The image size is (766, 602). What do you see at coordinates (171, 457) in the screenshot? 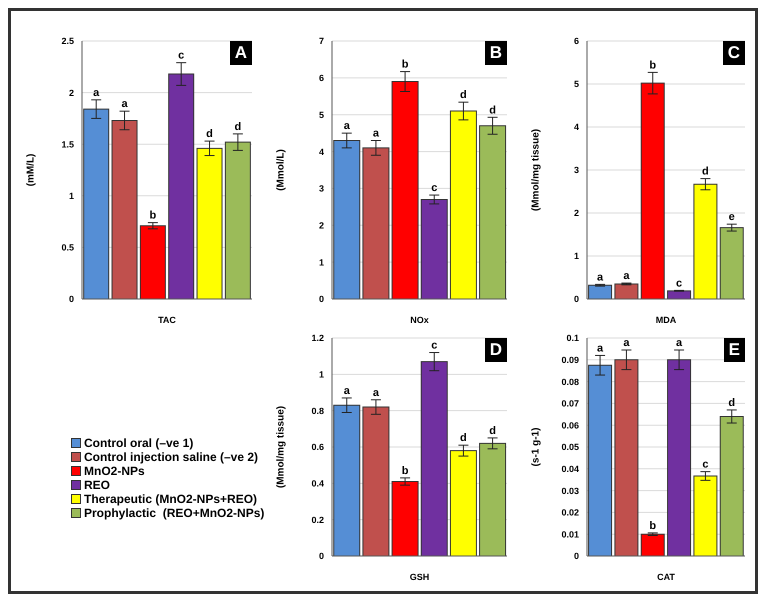
I see `legend-label: Control injection saline (–ve 2)` at bounding box center [171, 457].